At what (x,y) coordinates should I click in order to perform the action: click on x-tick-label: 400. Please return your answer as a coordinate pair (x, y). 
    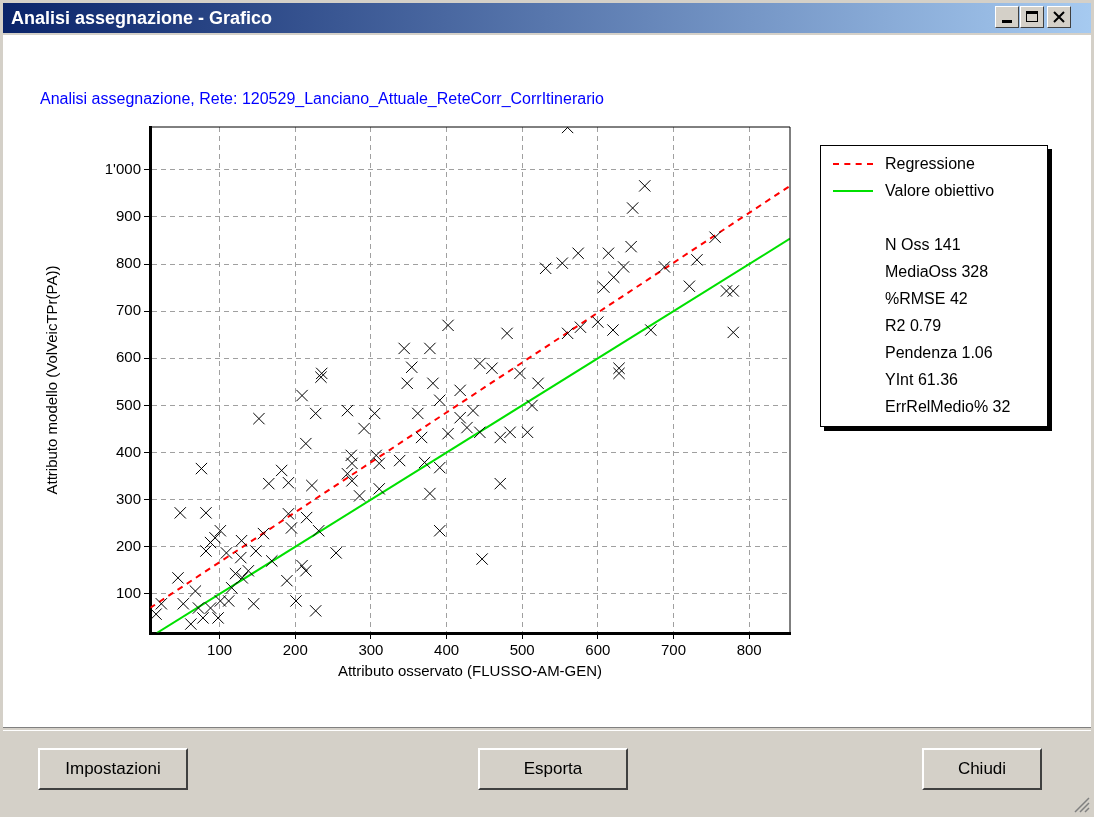
    Looking at the image, I should click on (447, 650).